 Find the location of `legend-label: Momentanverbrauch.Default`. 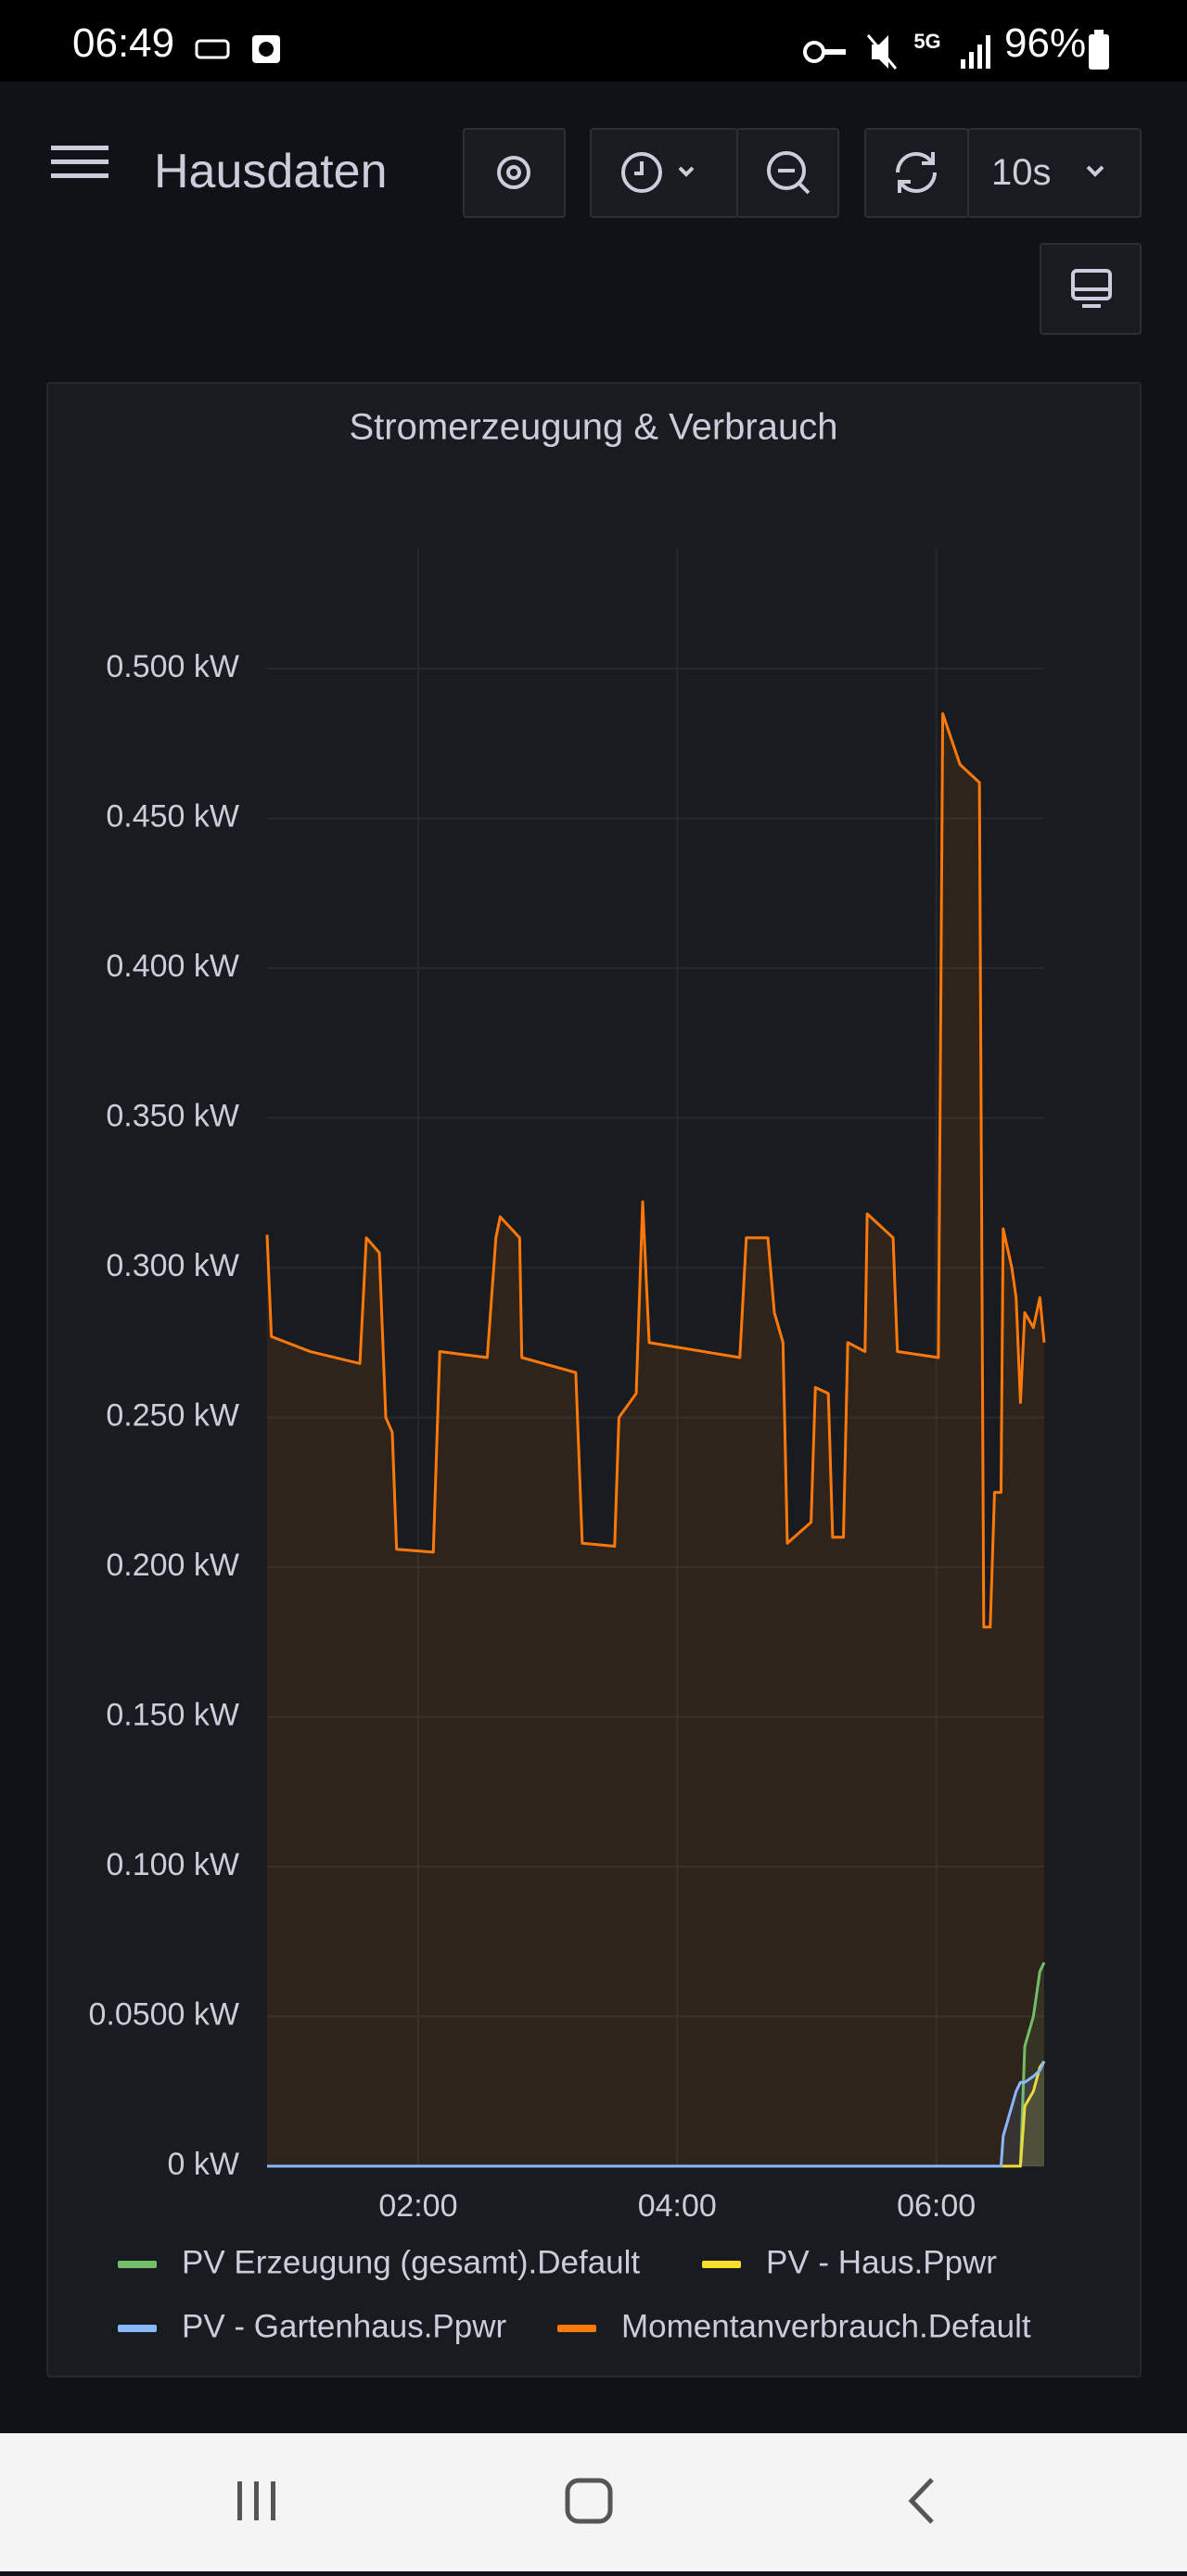

legend-label: Momentanverbrauch.Default is located at coordinates (826, 2326).